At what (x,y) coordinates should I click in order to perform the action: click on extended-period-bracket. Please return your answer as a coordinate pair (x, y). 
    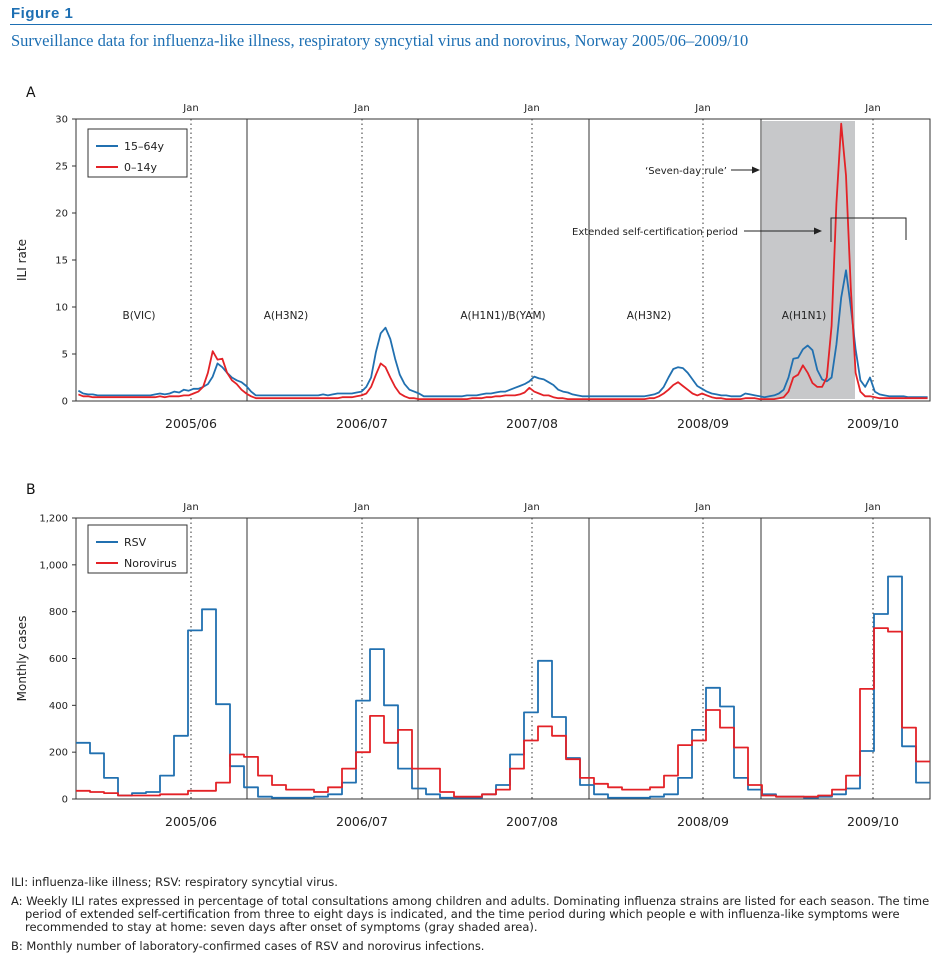
    Looking at the image, I should click on (868, 229).